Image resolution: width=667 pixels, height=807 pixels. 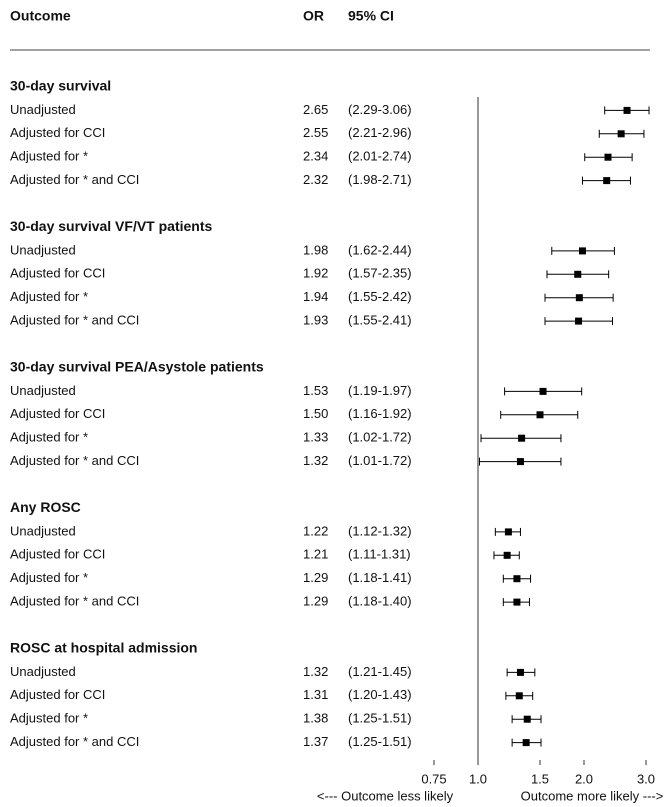 I want to click on group-title: Any ROSC, so click(x=45, y=507).